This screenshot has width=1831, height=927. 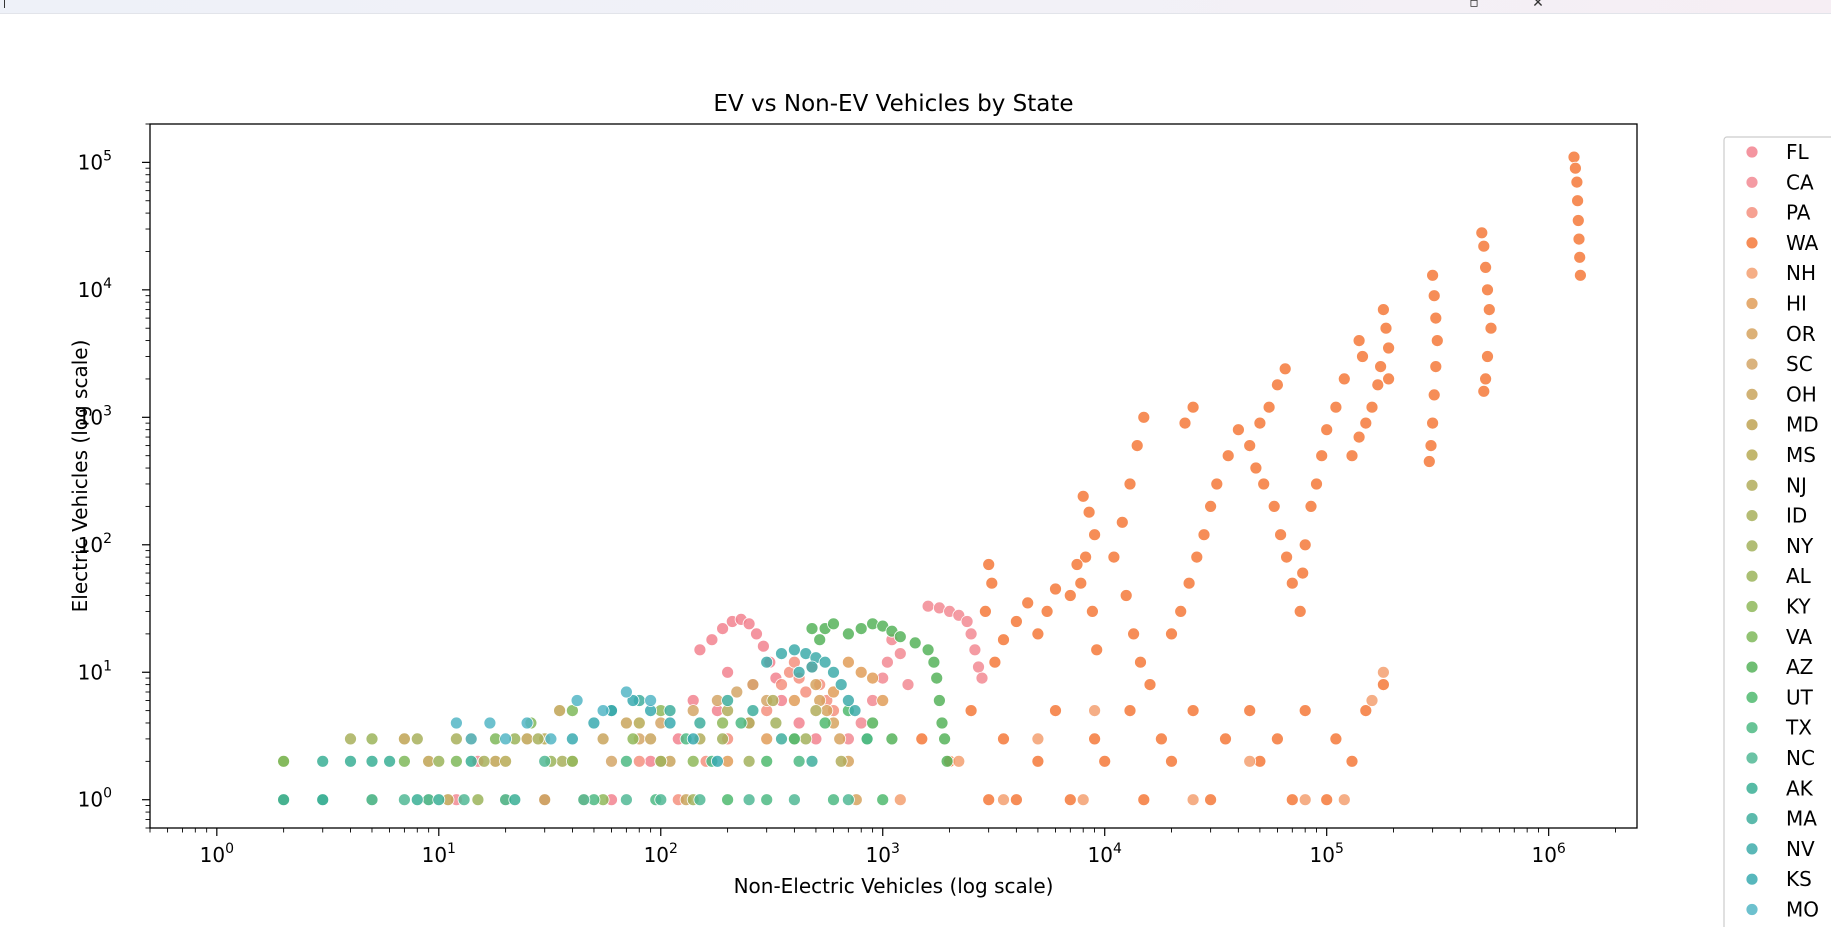 I want to click on y-axis-label: Electric Vehicles (log scale), so click(x=80, y=476).